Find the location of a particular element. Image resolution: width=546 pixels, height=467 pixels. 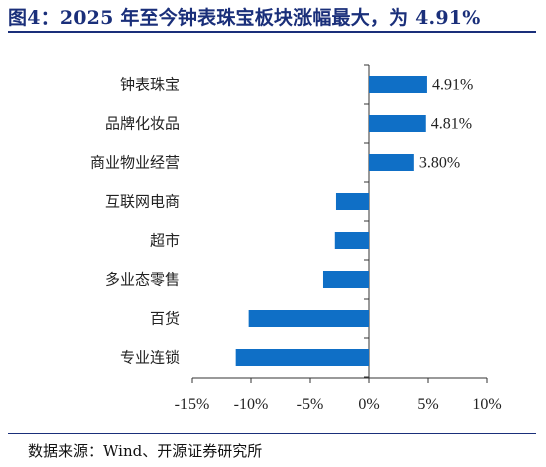

data-labels: 4.91% 4.81% 3.80% is located at coordinates (446, 124).